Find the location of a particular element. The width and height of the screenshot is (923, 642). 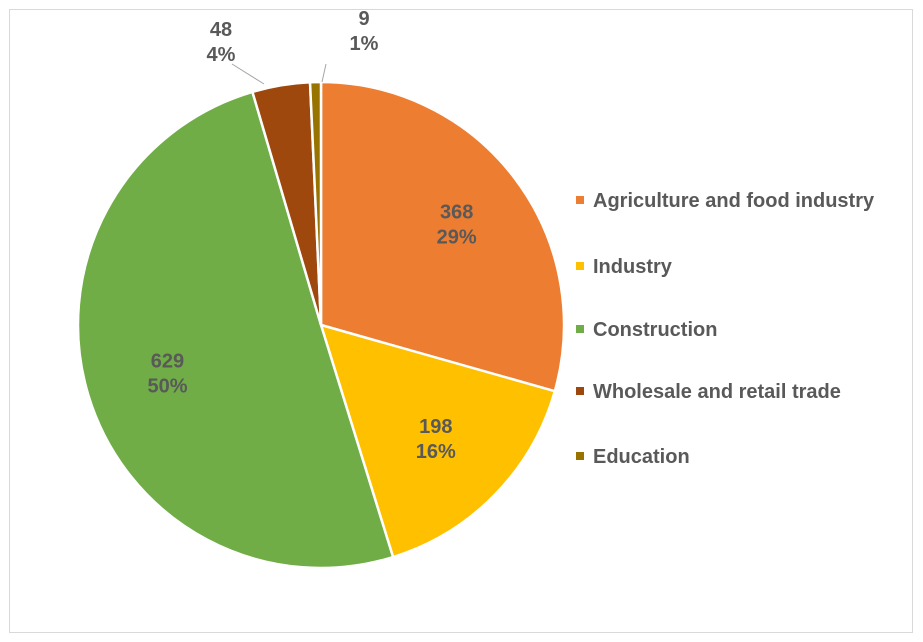

data-label-percent-4: 4% is located at coordinates (221, 55).